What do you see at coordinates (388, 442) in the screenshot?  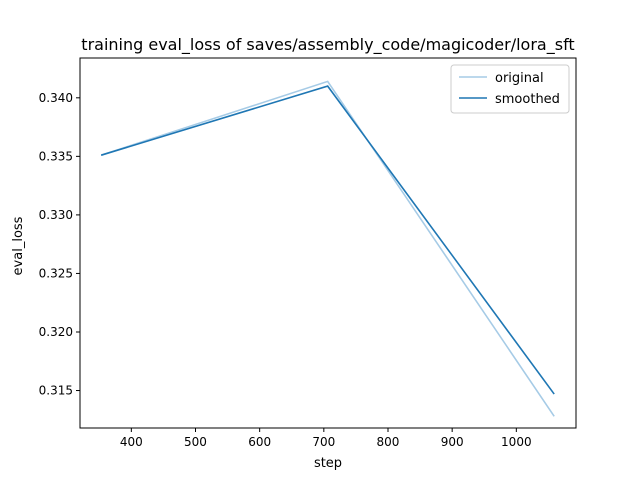 I see `x-tick-label: 800` at bounding box center [388, 442].